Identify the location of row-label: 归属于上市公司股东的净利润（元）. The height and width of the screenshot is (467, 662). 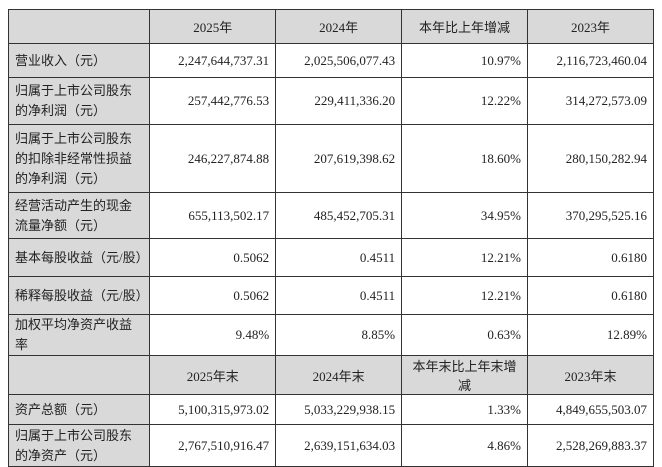
(79, 101).